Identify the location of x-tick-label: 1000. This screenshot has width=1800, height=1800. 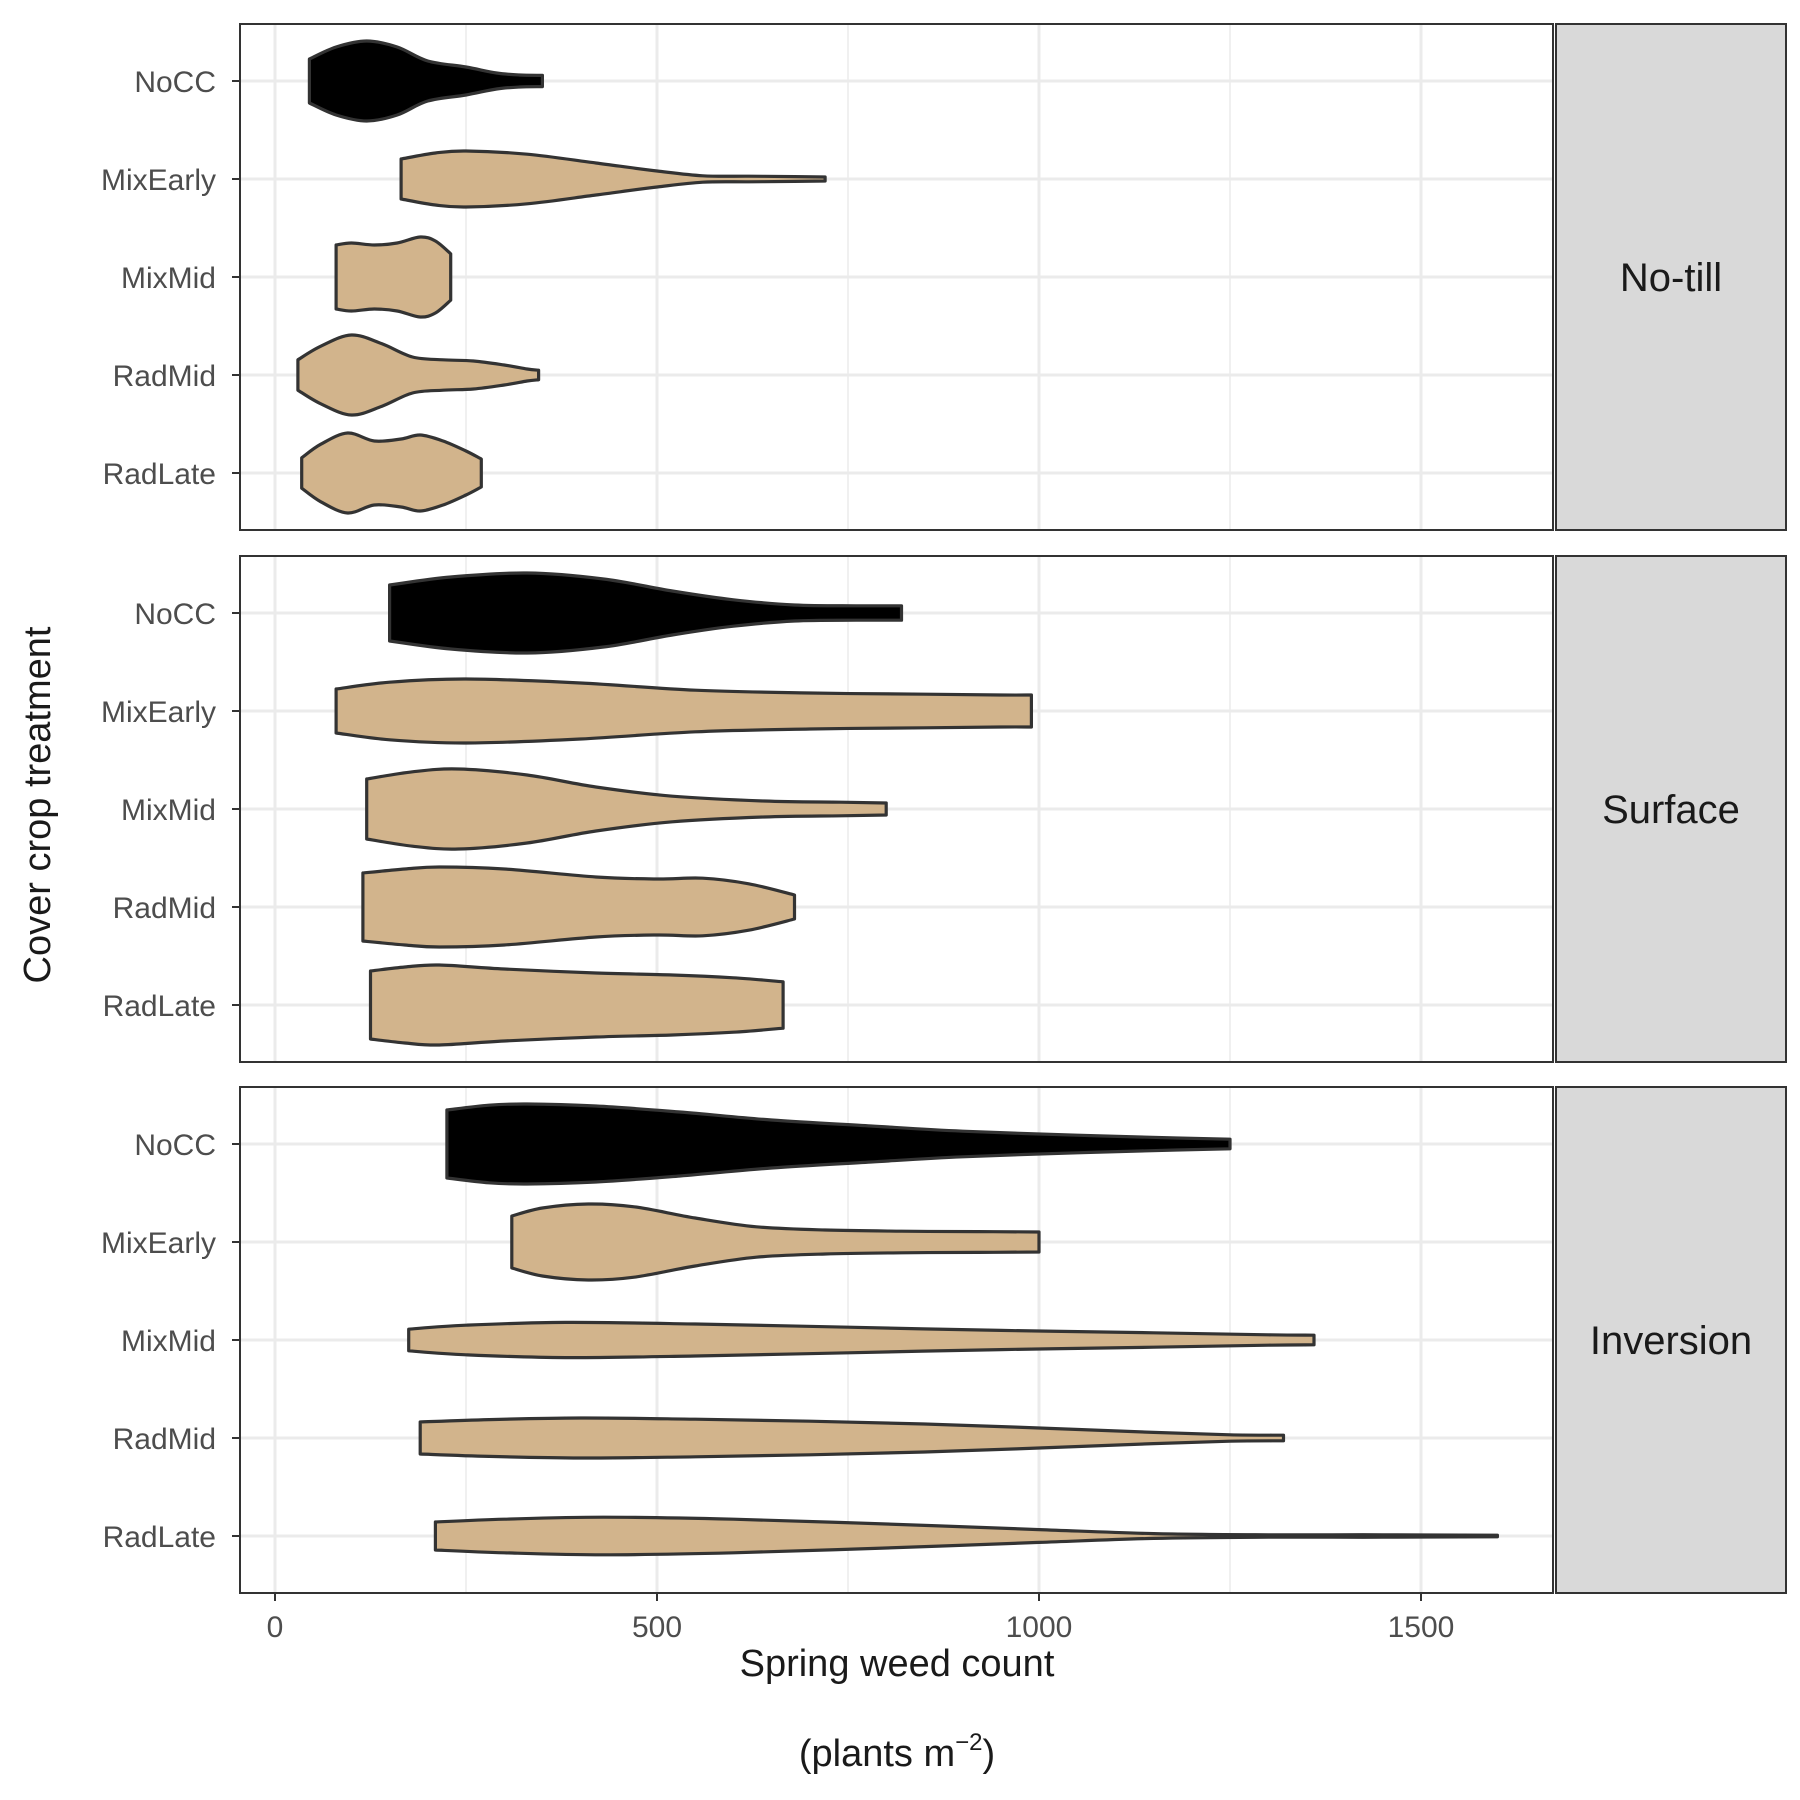
(1039, 1627).